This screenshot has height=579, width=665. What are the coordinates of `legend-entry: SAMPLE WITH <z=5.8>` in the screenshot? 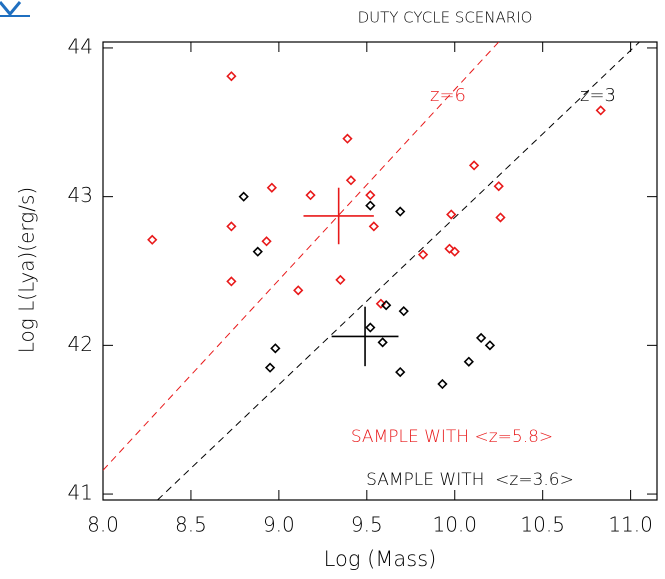 It's located at (452, 437).